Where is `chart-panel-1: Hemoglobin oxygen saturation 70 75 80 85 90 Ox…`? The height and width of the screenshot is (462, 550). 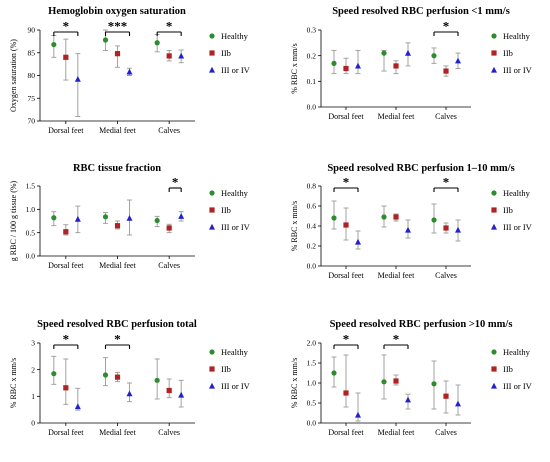
chart-panel-1: Hemoglobin oxygen saturation 70 75 80 85 90 Ox… is located at coordinates (130, 70).